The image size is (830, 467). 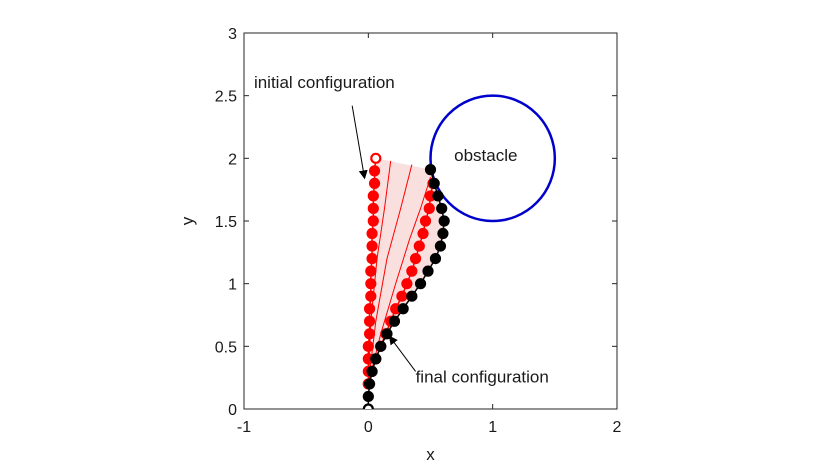 What do you see at coordinates (226, 222) in the screenshot?
I see `y-tick-label: 1.5` at bounding box center [226, 222].